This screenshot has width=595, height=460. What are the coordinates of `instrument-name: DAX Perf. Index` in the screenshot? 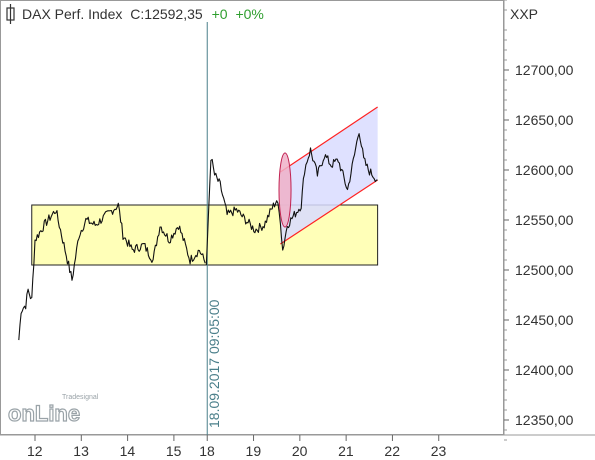 It's located at (72, 14).